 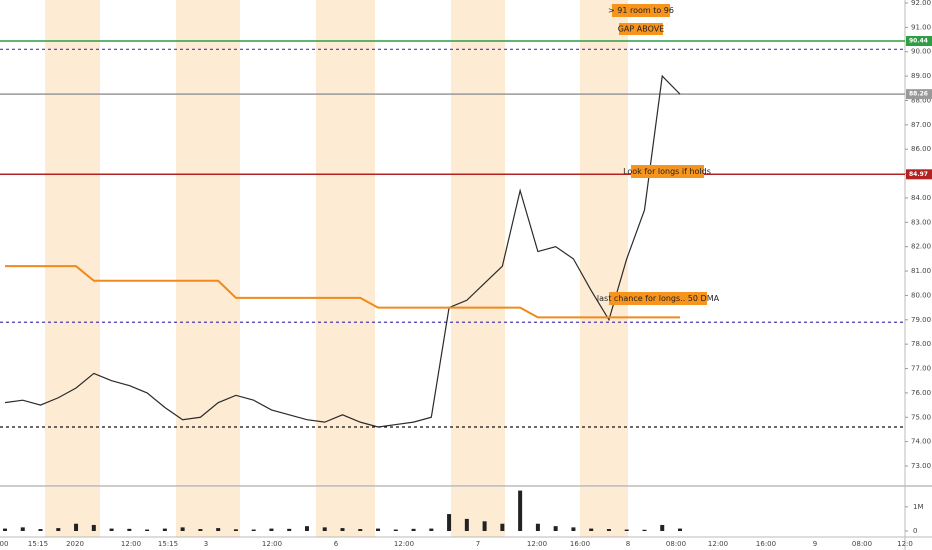 I want to click on y-tick-label: 73.00, so click(x=921, y=466).